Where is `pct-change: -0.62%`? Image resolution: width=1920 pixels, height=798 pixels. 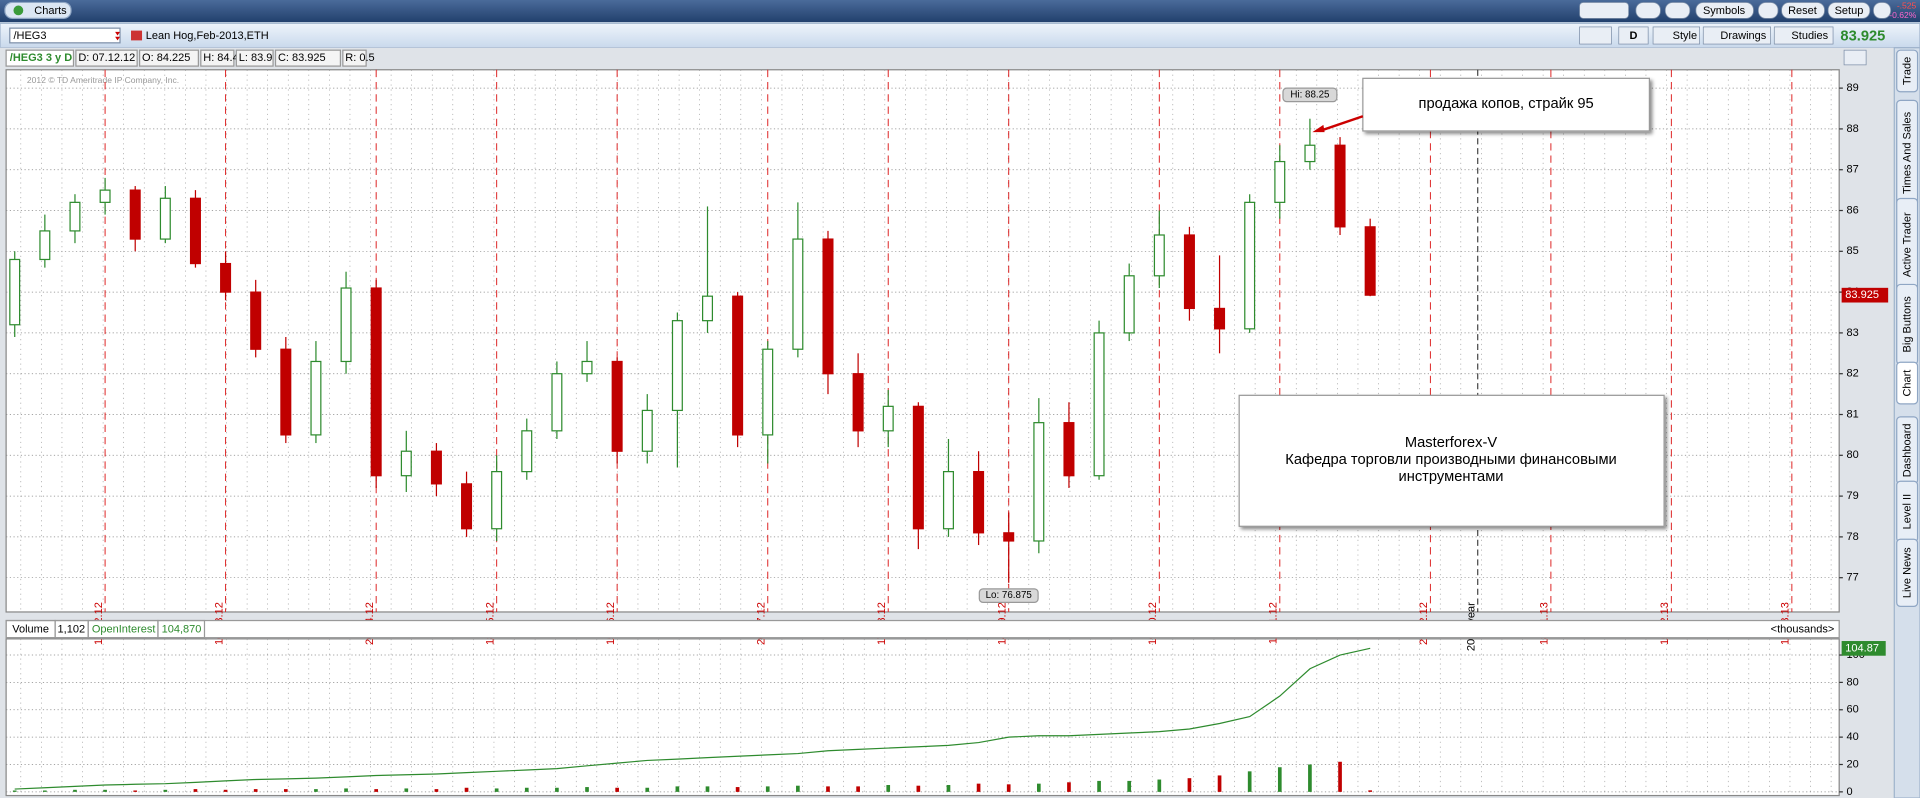 pct-change: -0.62% is located at coordinates (1902, 15).